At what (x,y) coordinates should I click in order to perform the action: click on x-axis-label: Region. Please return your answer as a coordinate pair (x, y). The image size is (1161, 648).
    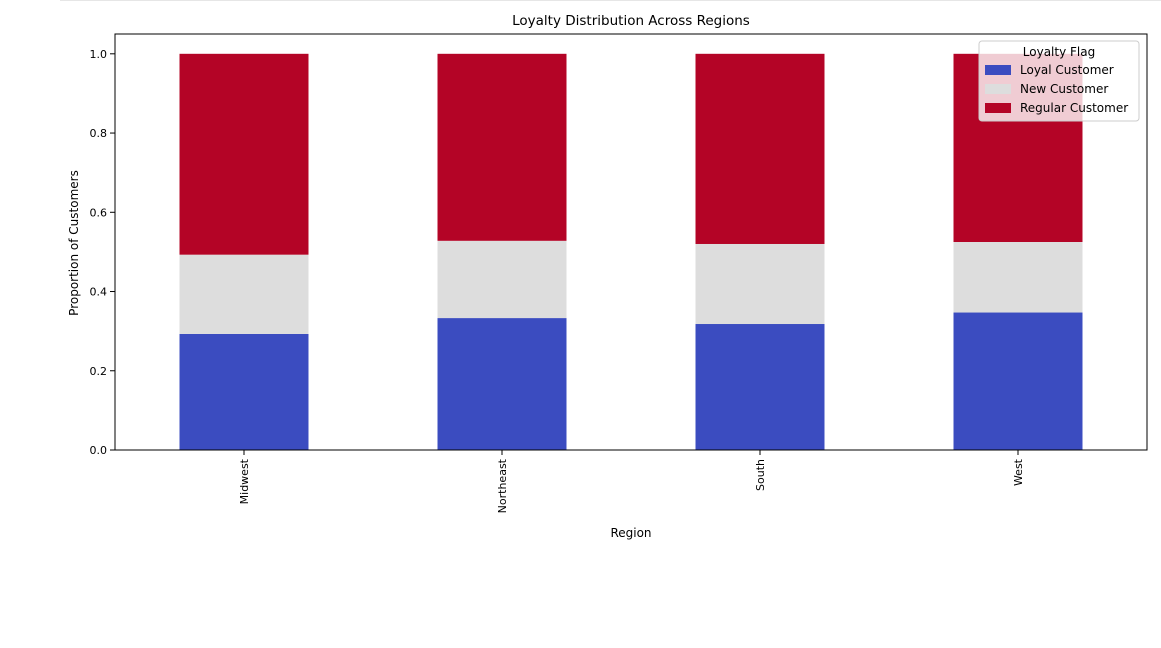
    Looking at the image, I should click on (630, 533).